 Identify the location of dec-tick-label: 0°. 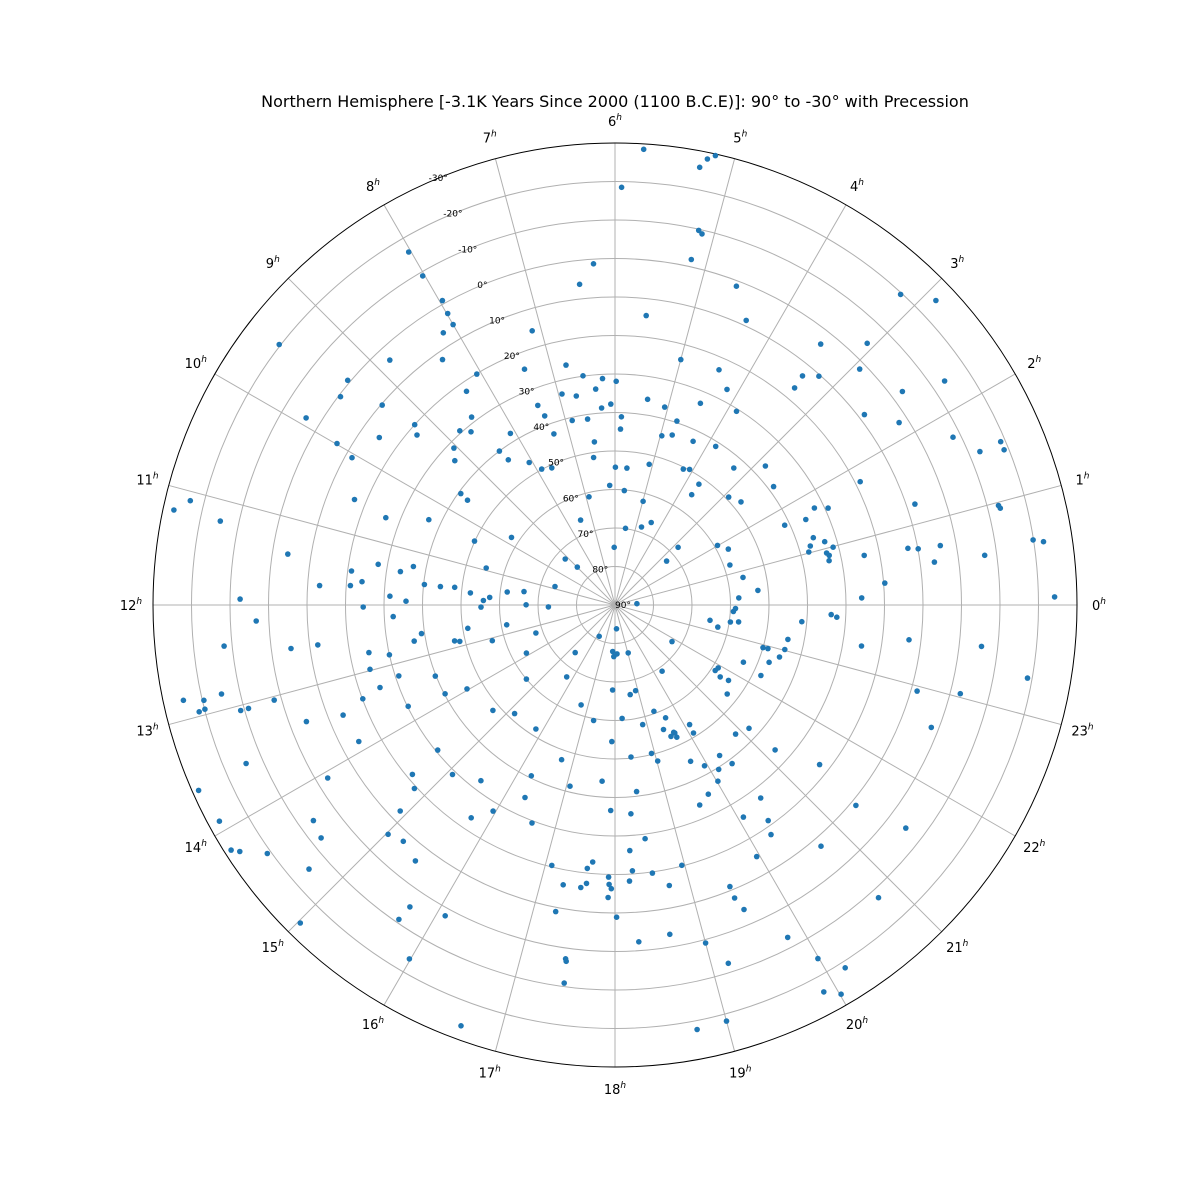
(482, 286).